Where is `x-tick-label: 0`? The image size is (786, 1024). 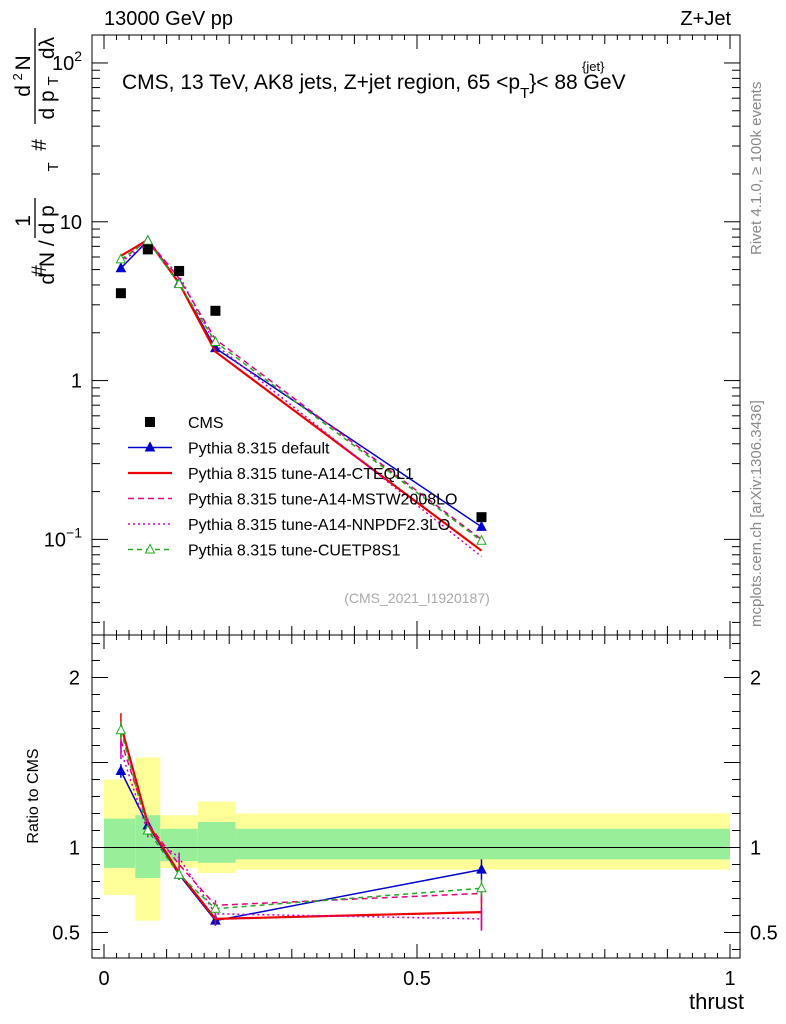
x-tick-label: 0 is located at coordinates (103, 979).